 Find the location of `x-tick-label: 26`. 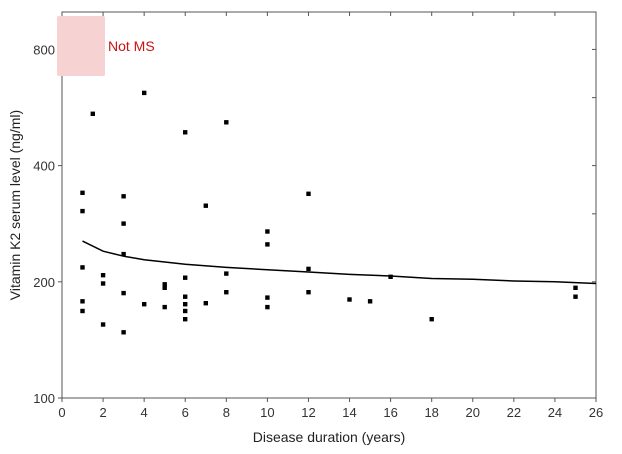

x-tick-label: 26 is located at coordinates (596, 412).